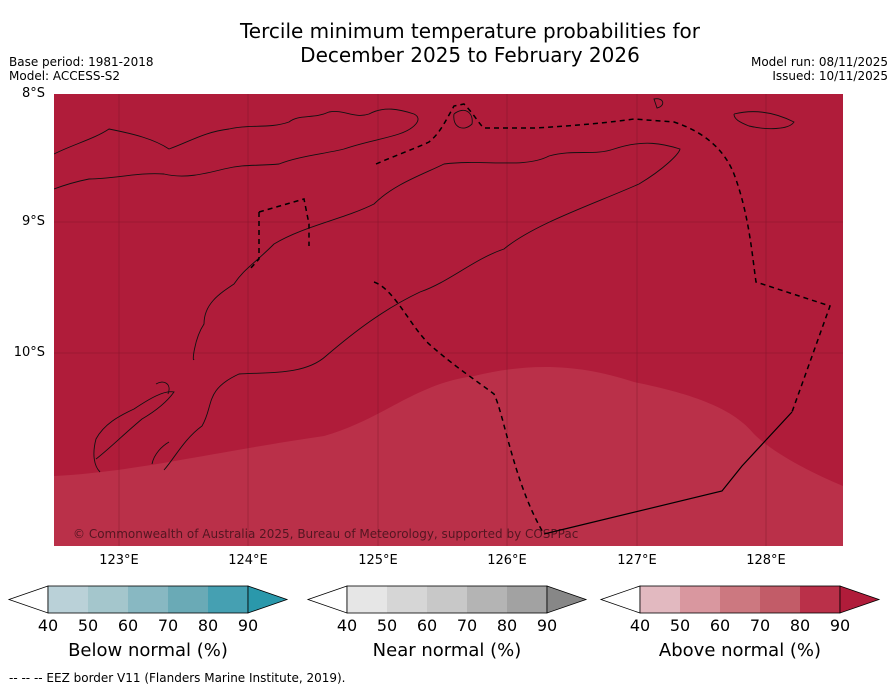 The image size is (896, 690). Describe the element at coordinates (766, 560) in the screenshot. I see `lon-label-128e: 128°E` at that location.